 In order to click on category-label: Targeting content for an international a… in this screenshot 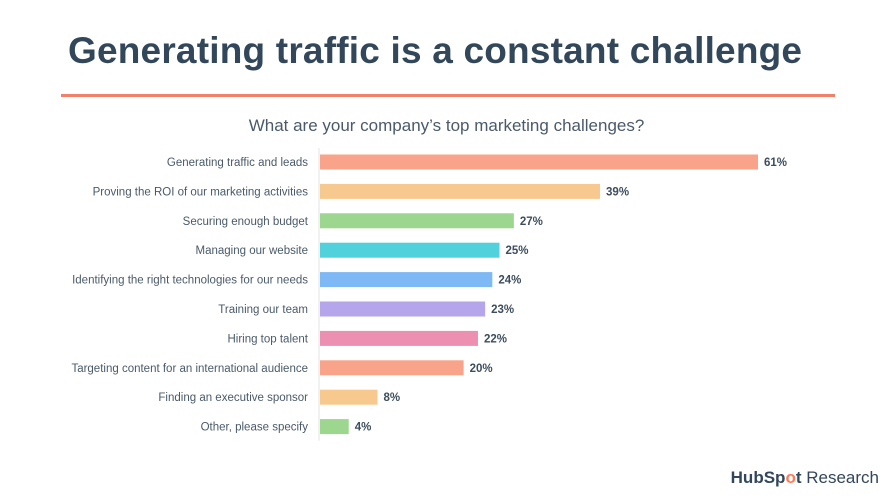, I will do `click(189, 369)`.